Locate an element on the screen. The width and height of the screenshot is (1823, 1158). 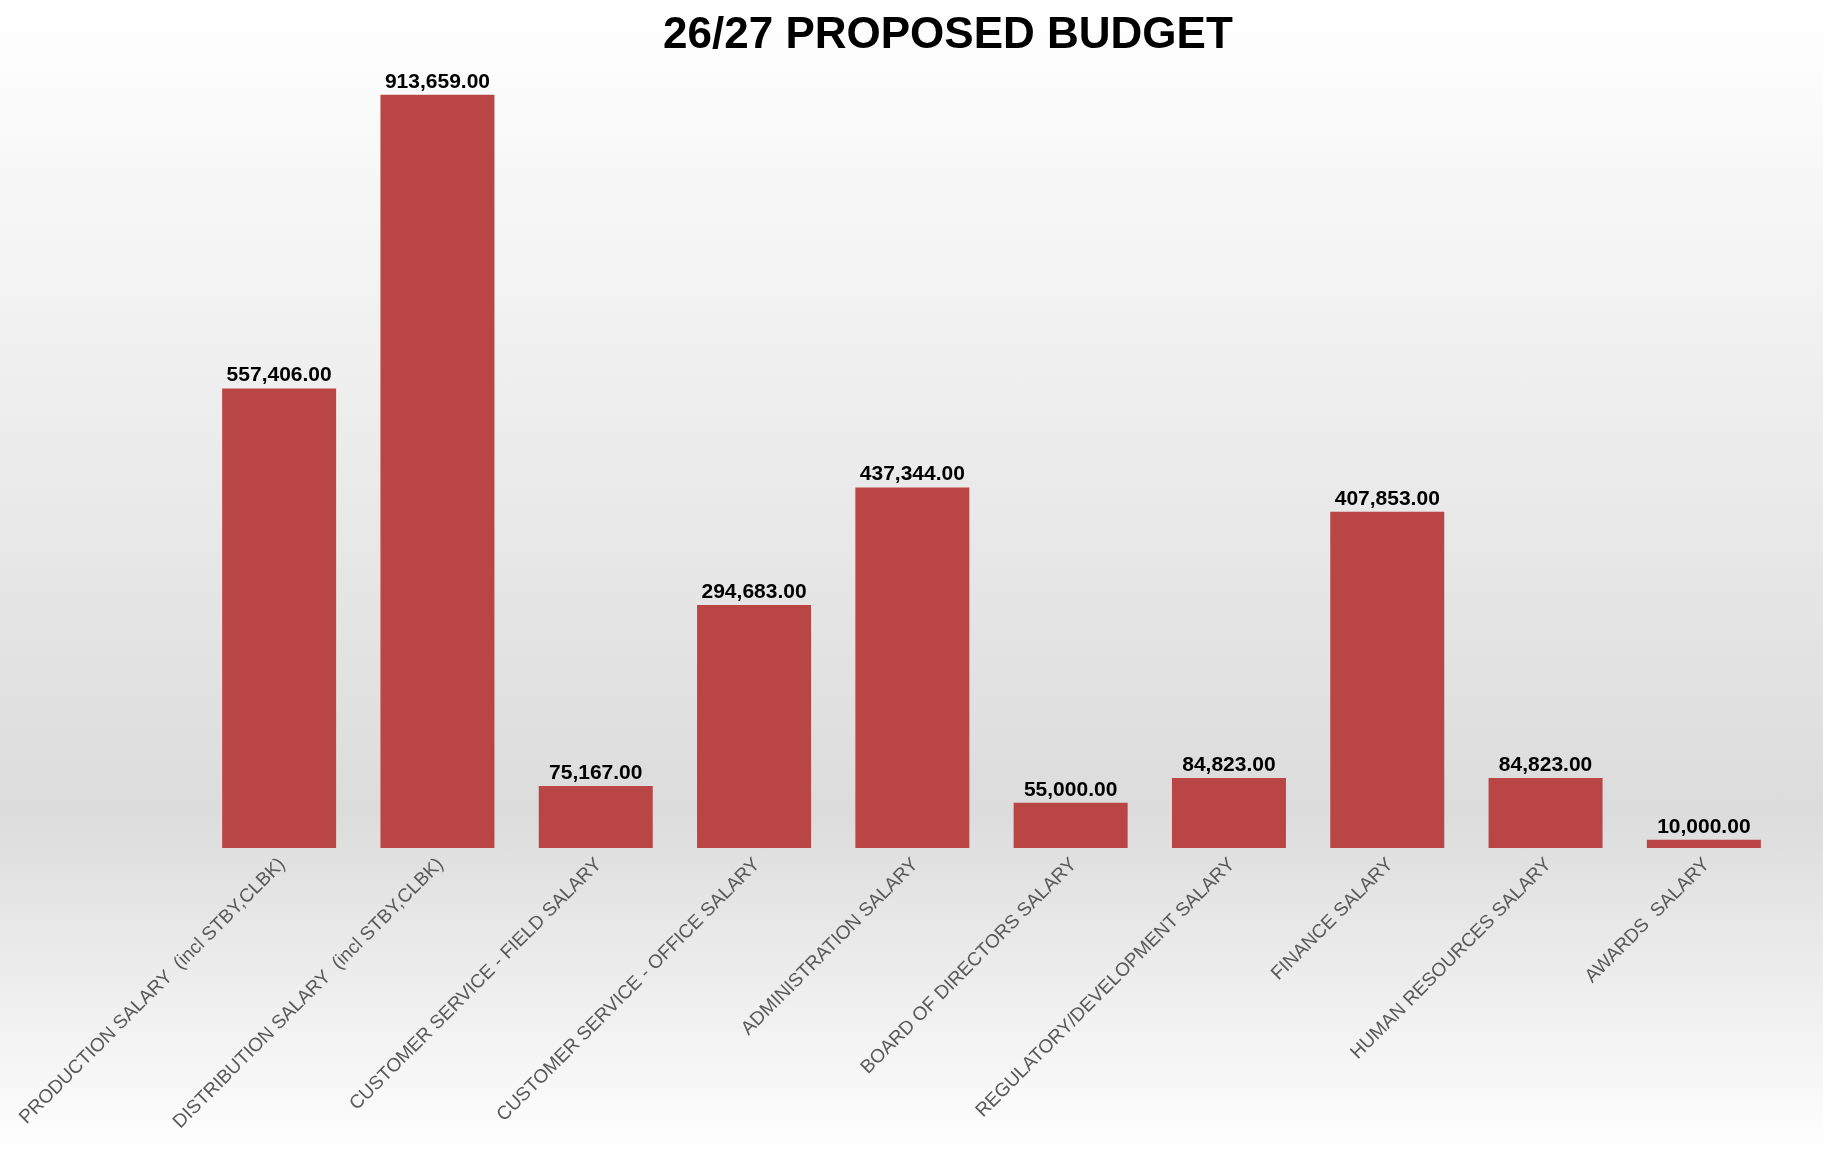
data-label: 437,344.00 is located at coordinates (912, 473).